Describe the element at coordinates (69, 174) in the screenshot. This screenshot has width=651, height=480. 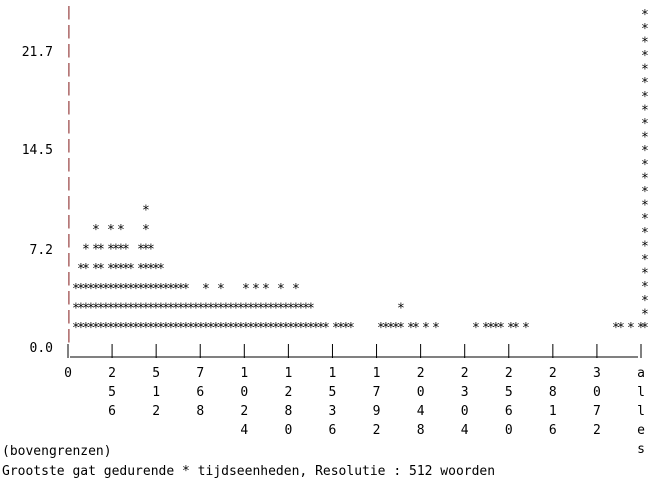
I see `y-axis: | | | | | | | | | | | | | | | | | |` at that location.